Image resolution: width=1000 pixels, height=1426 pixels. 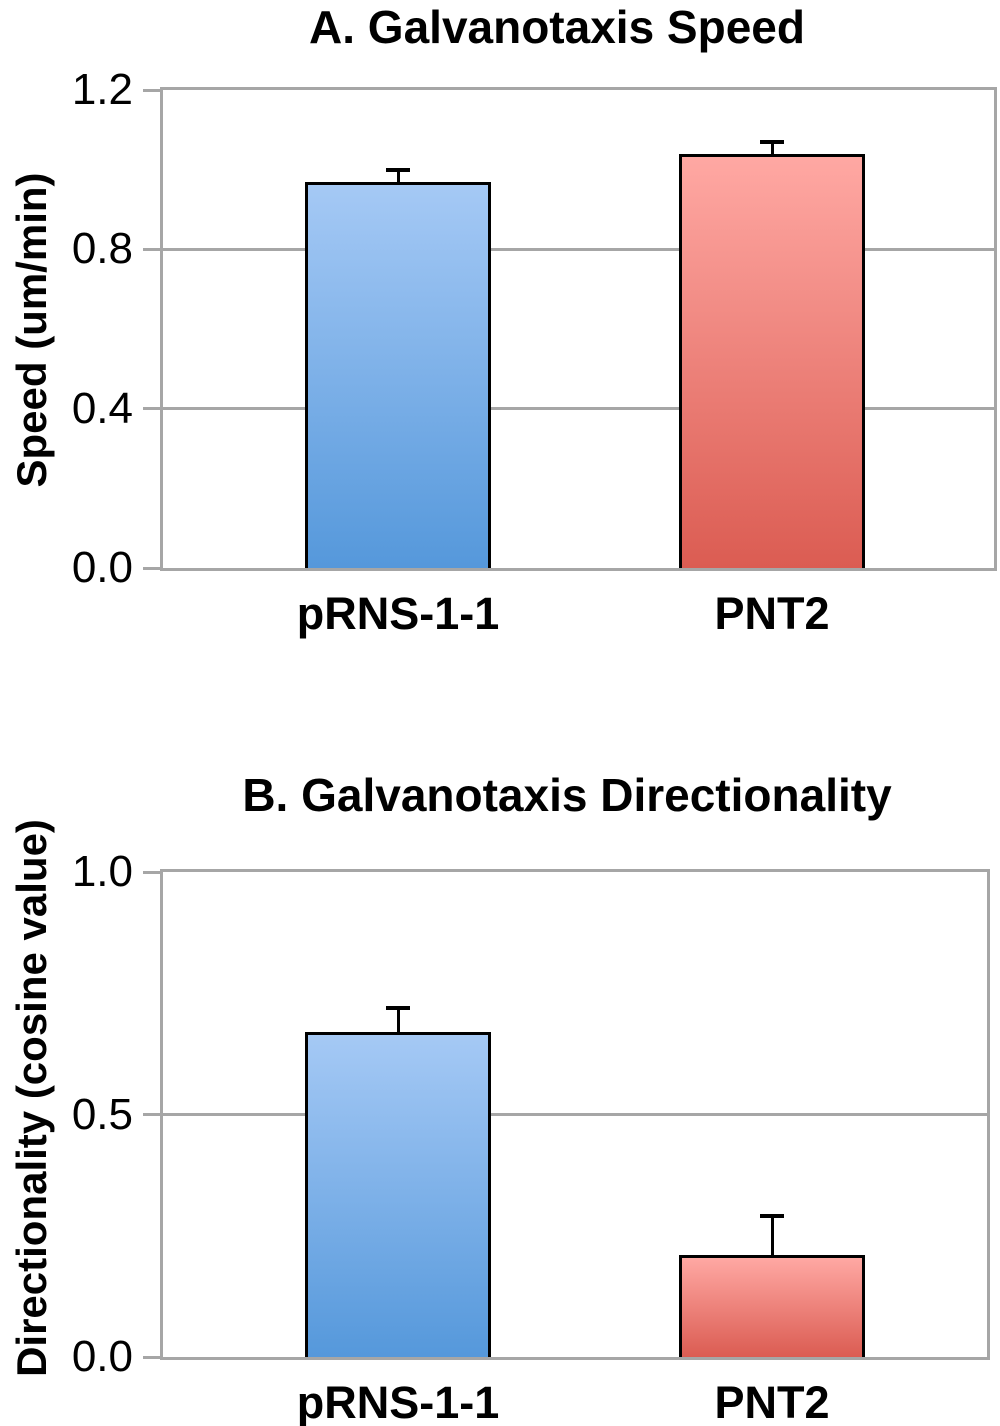 I want to click on y-tick-mark-1.0, so click(x=151, y=872).